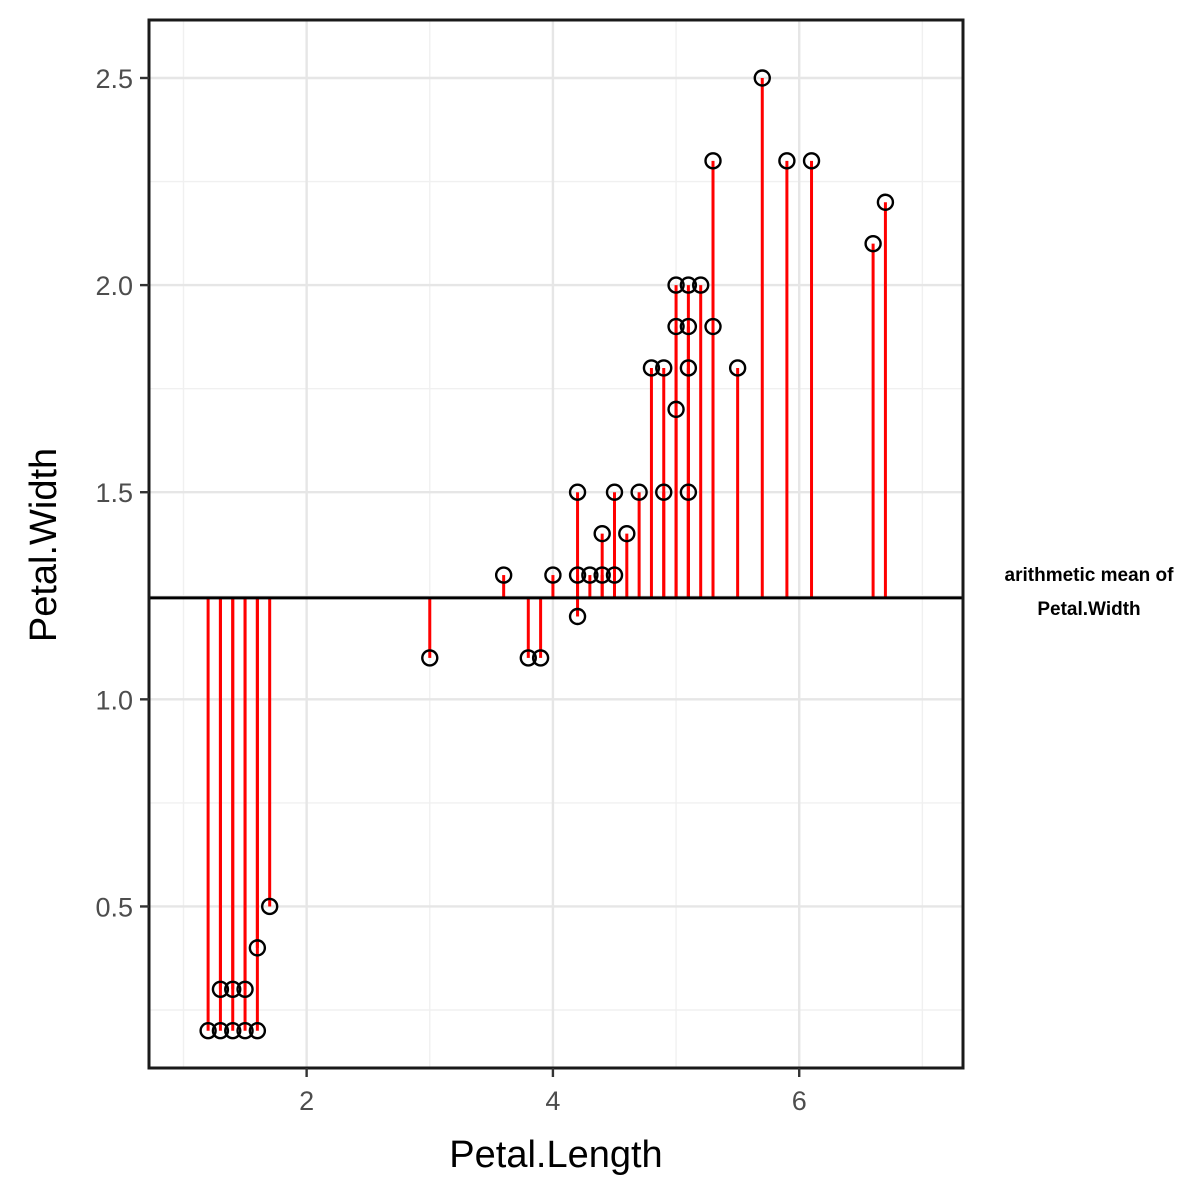 The image size is (1200, 1200). I want to click on y-tick-label: 0.5, so click(114, 907).